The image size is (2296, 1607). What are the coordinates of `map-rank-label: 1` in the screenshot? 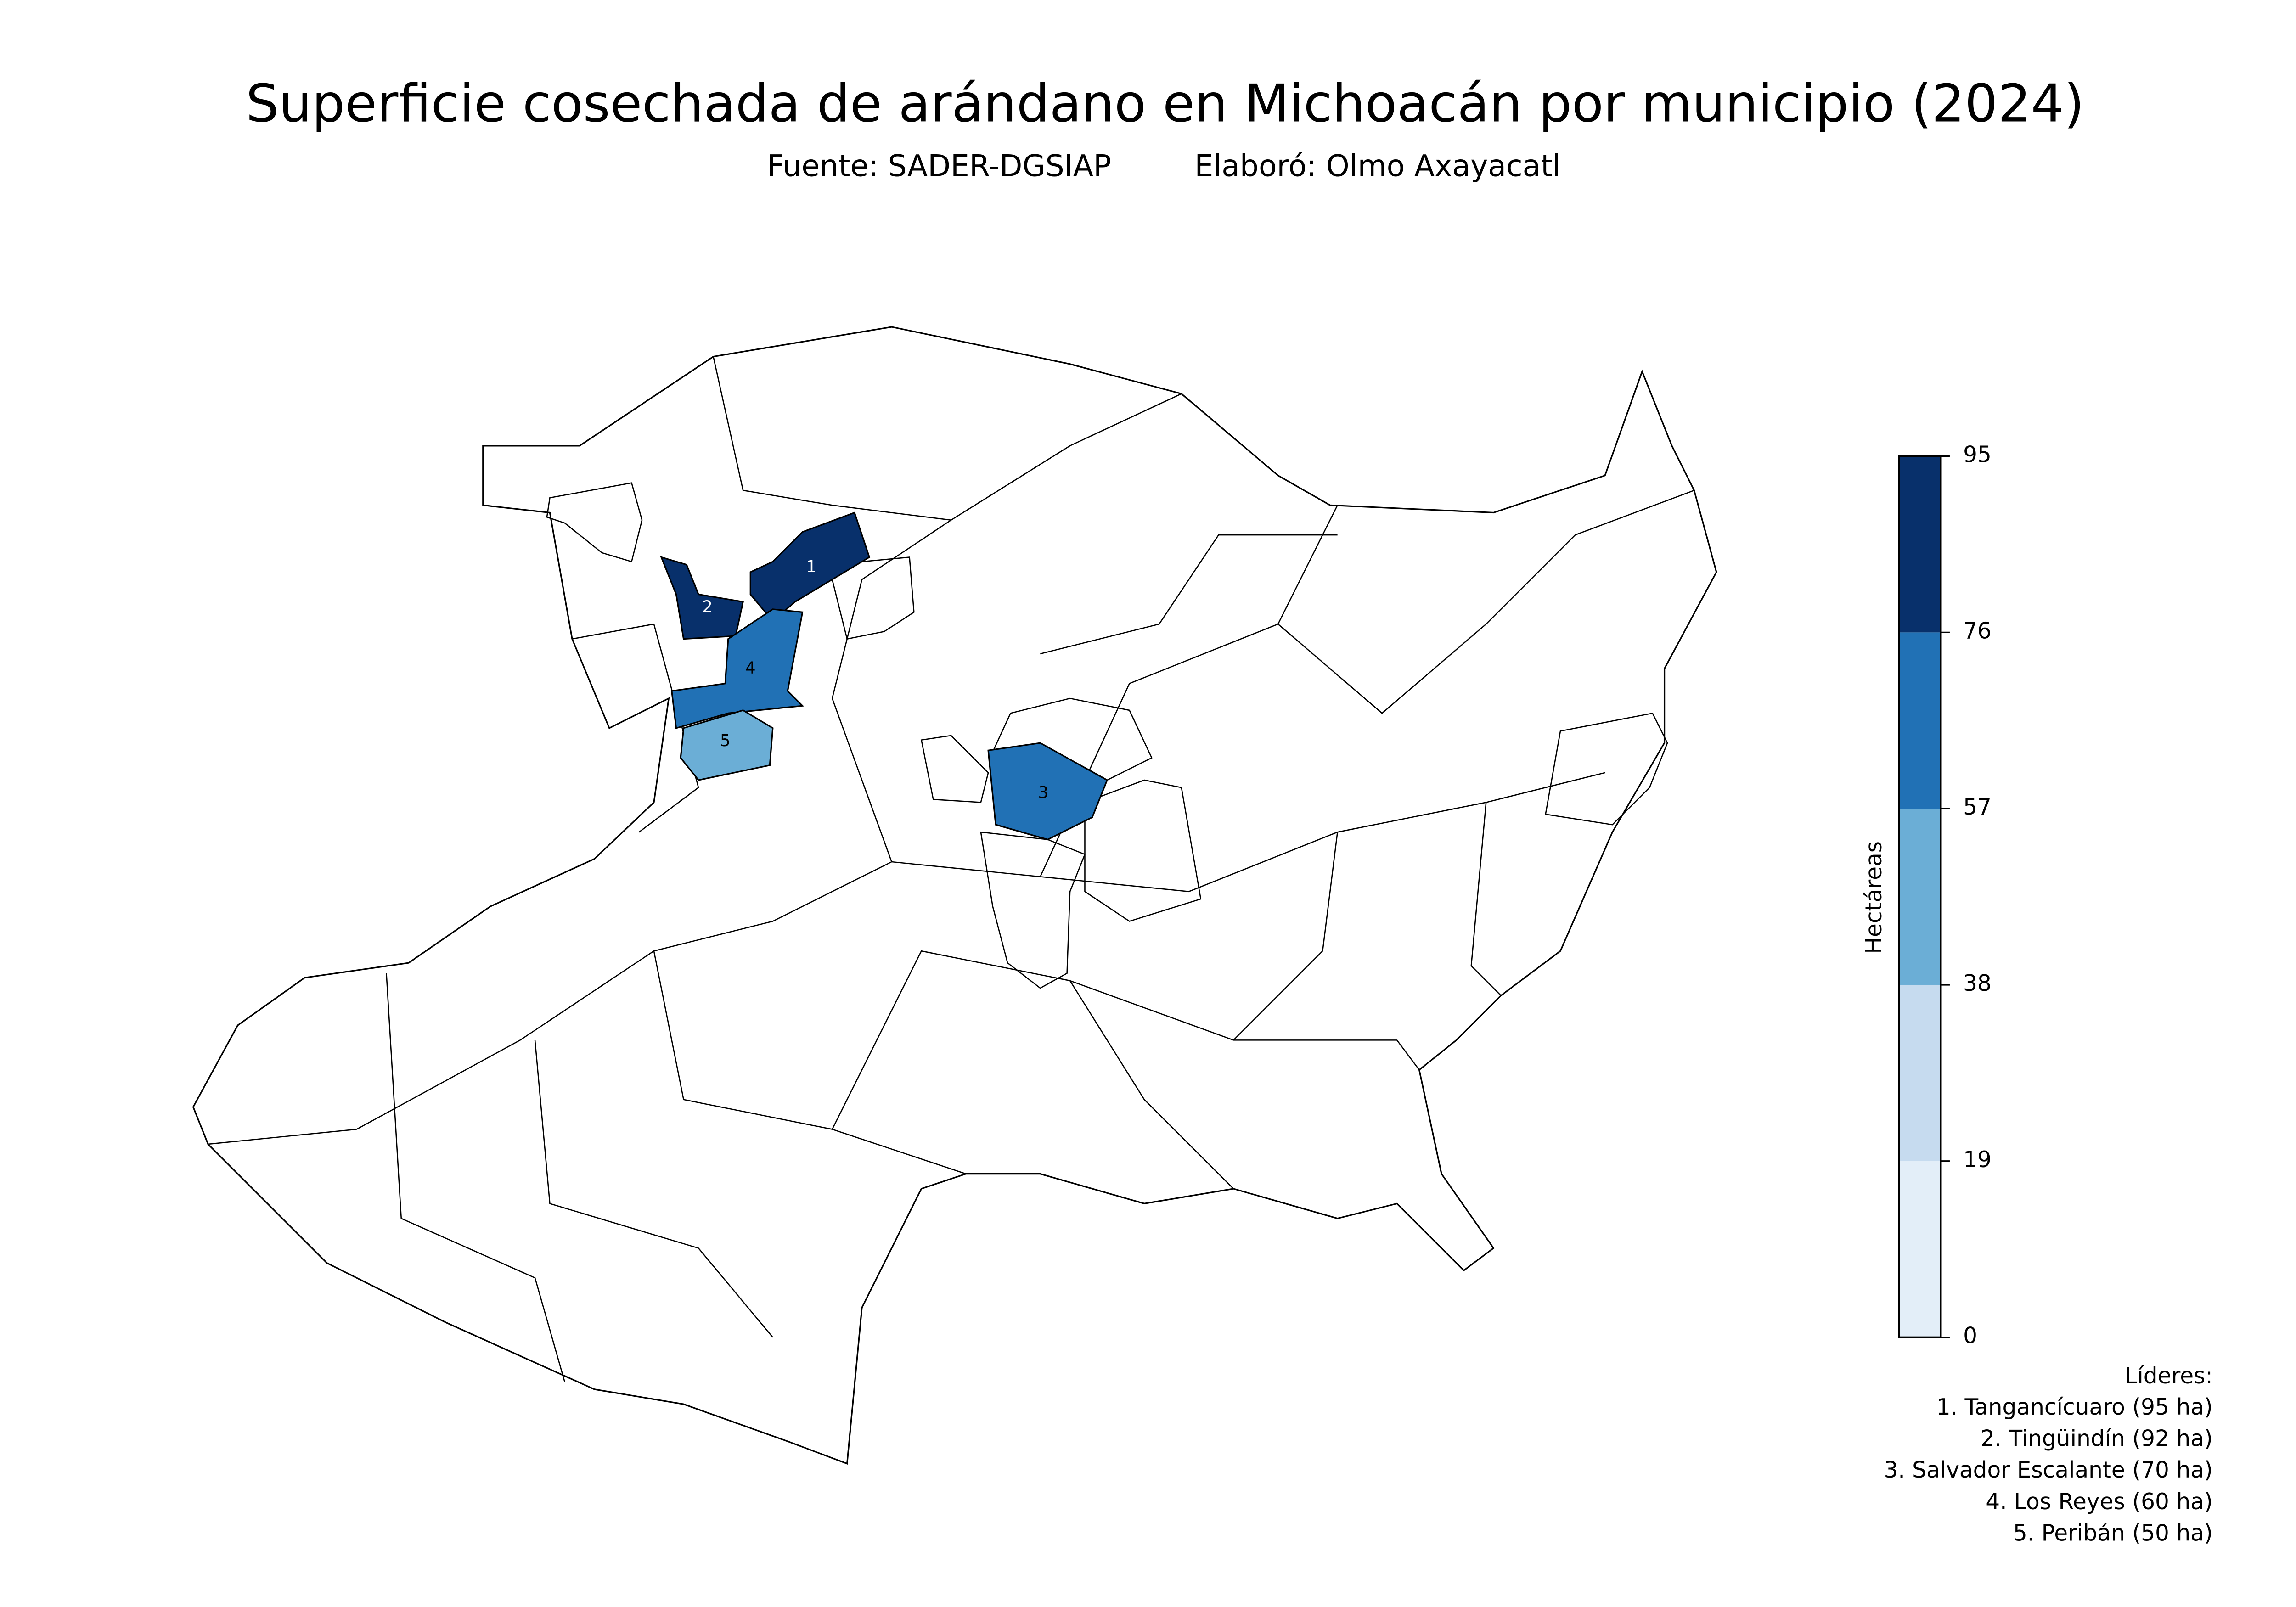 It's located at (812, 566).